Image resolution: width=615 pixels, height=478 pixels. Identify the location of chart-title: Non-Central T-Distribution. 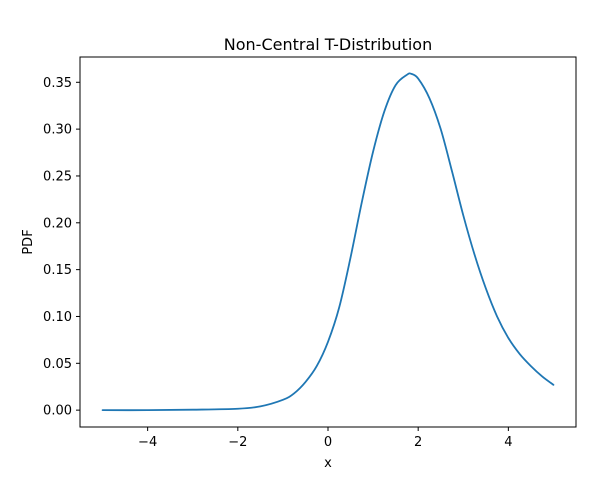
(328, 44).